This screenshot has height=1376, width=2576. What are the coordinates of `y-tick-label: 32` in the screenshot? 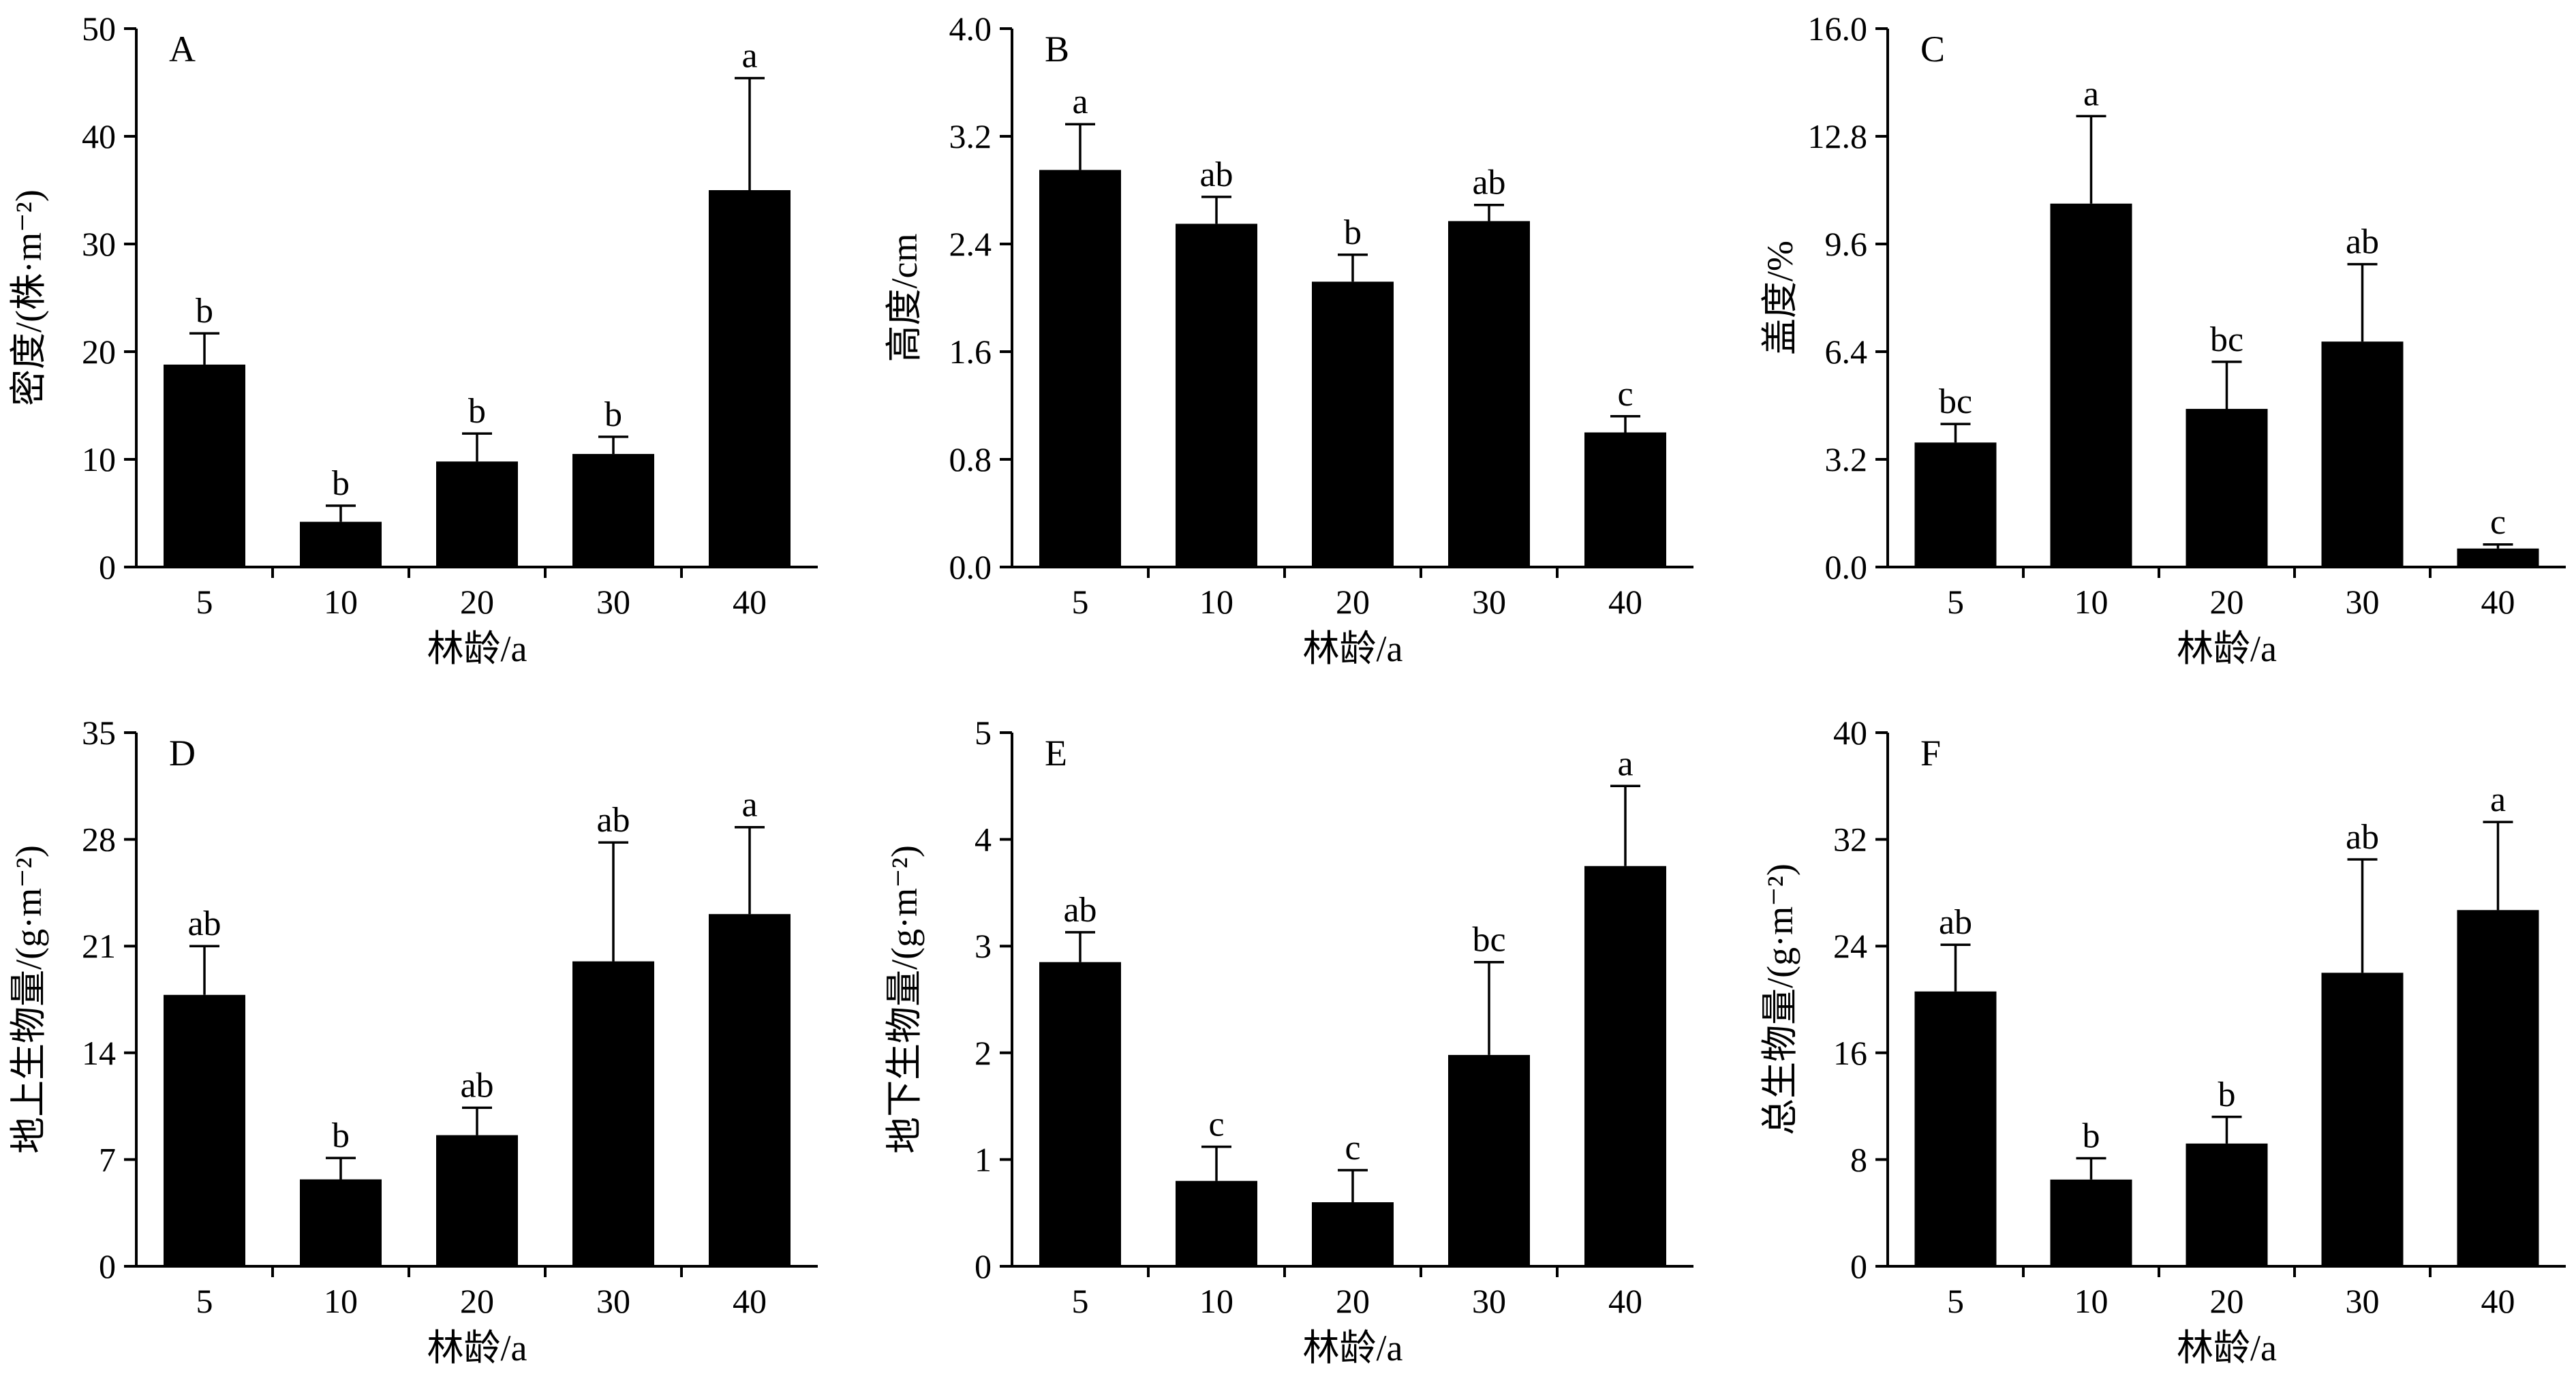 It's located at (1850, 840).